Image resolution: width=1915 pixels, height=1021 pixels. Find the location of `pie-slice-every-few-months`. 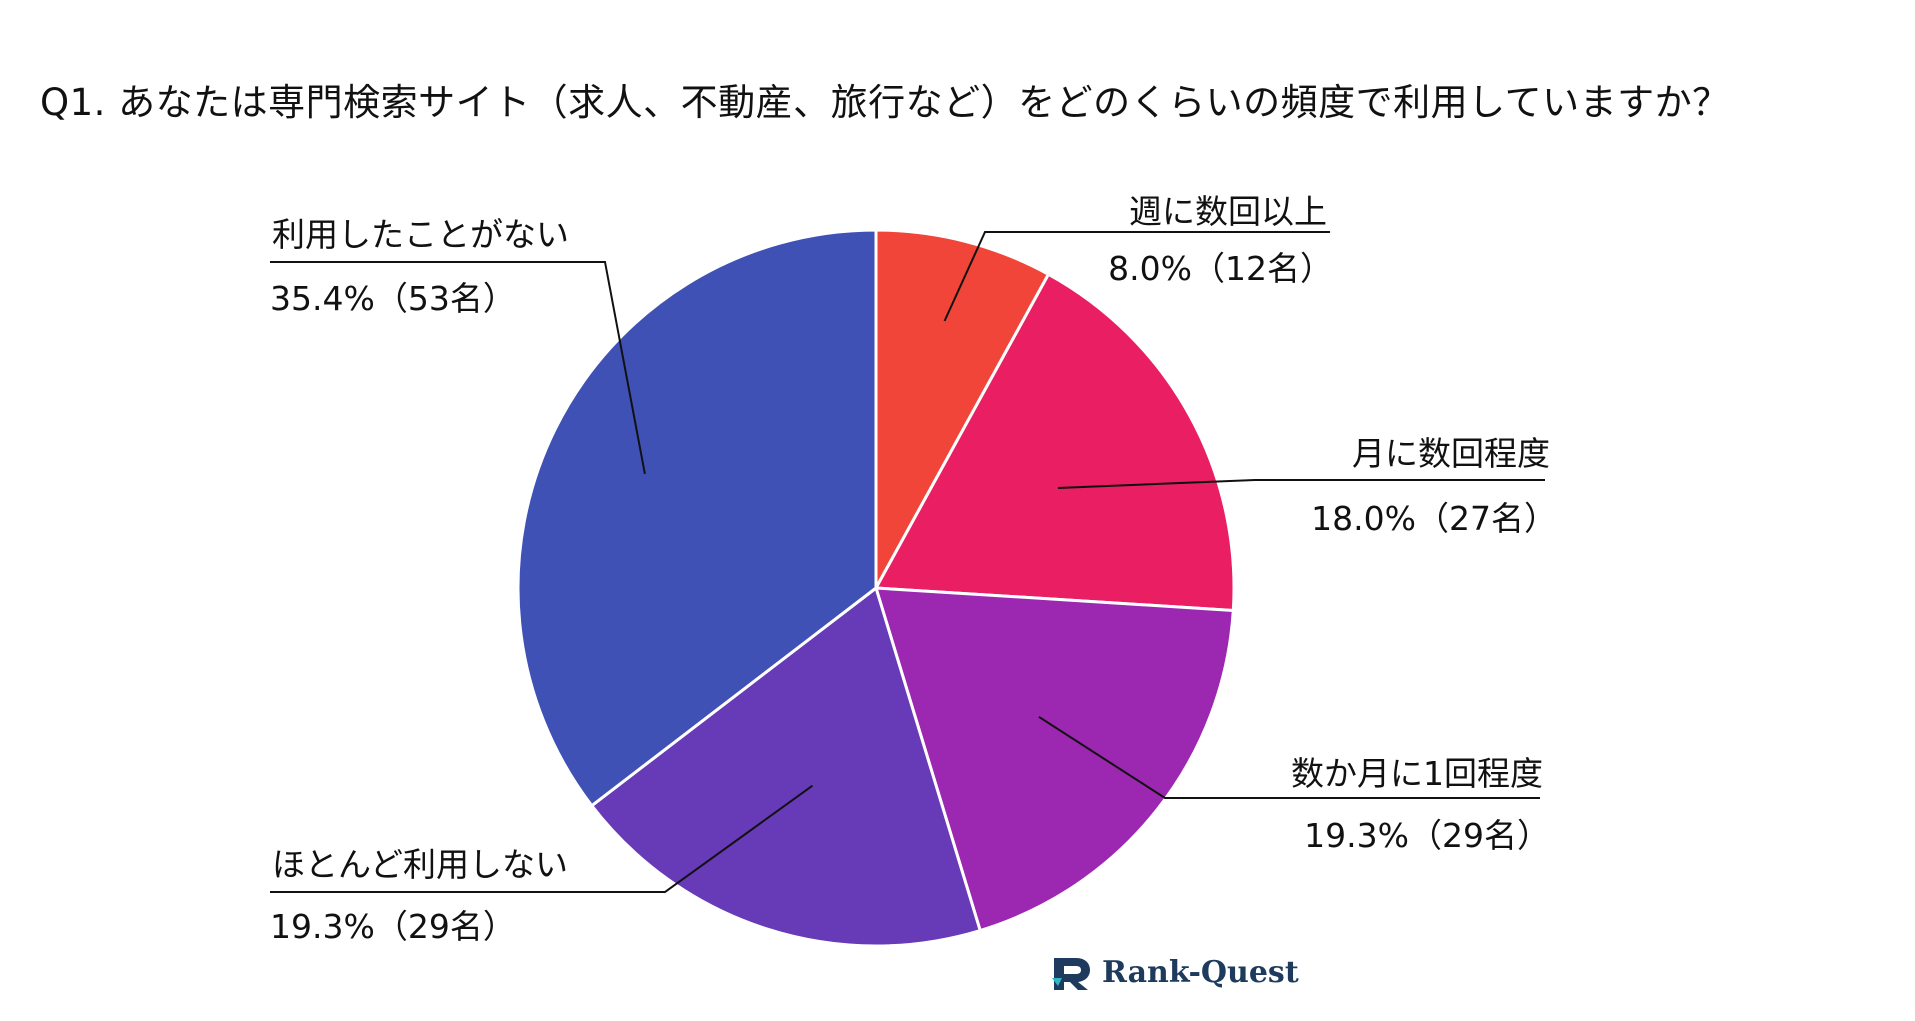

pie-slice-every-few-months is located at coordinates (1054, 759).